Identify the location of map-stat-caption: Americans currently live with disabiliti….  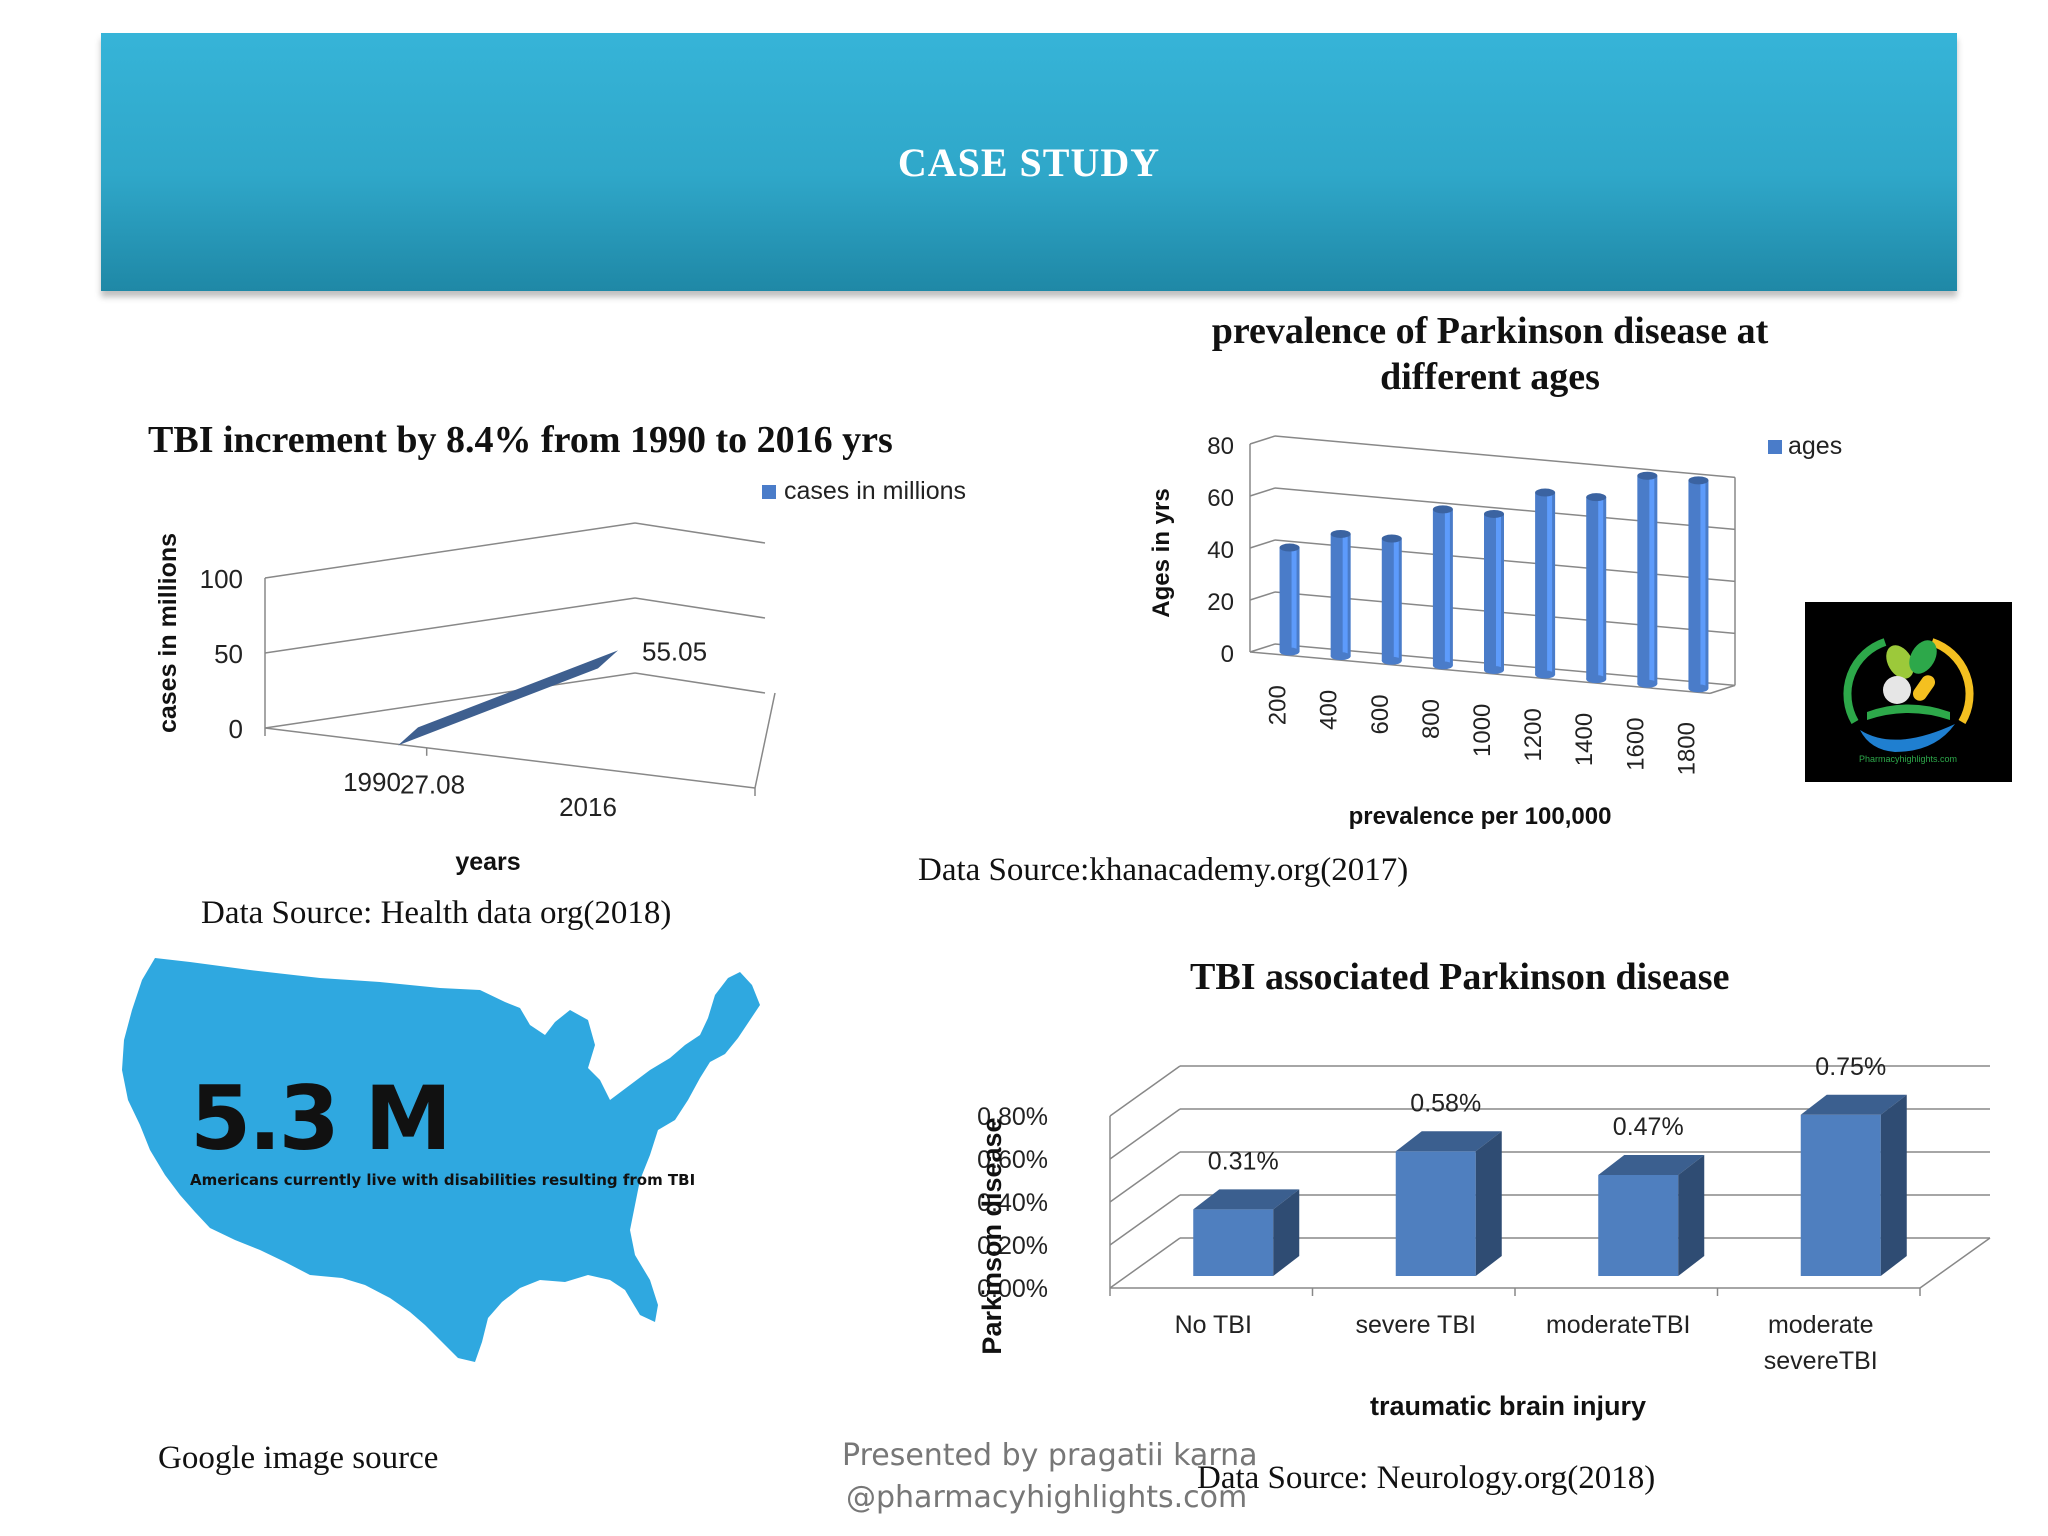
(443, 1180).